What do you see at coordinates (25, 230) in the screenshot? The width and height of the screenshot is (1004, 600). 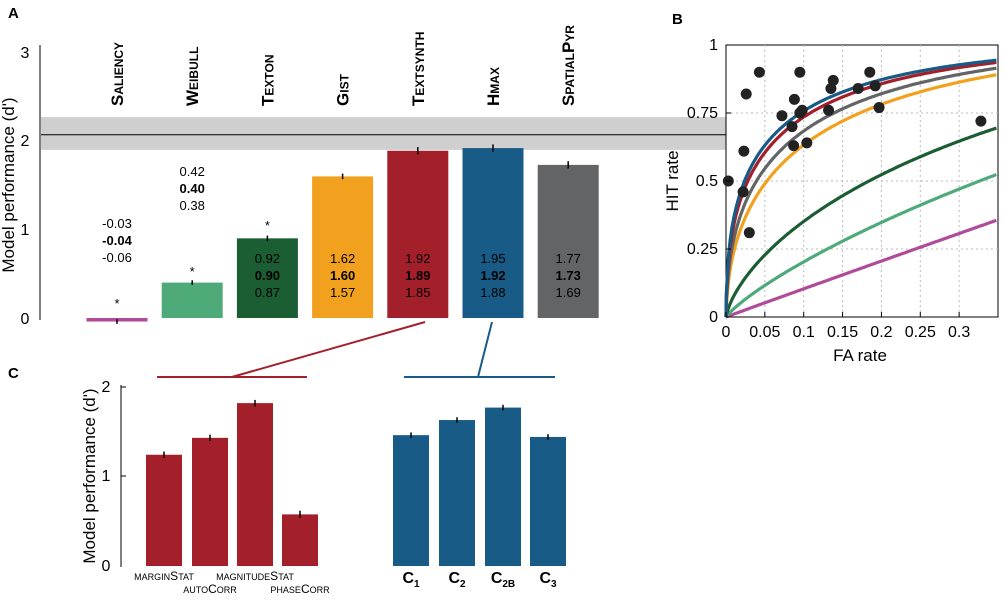 I see `panel-a-ytick-1: 1` at bounding box center [25, 230].